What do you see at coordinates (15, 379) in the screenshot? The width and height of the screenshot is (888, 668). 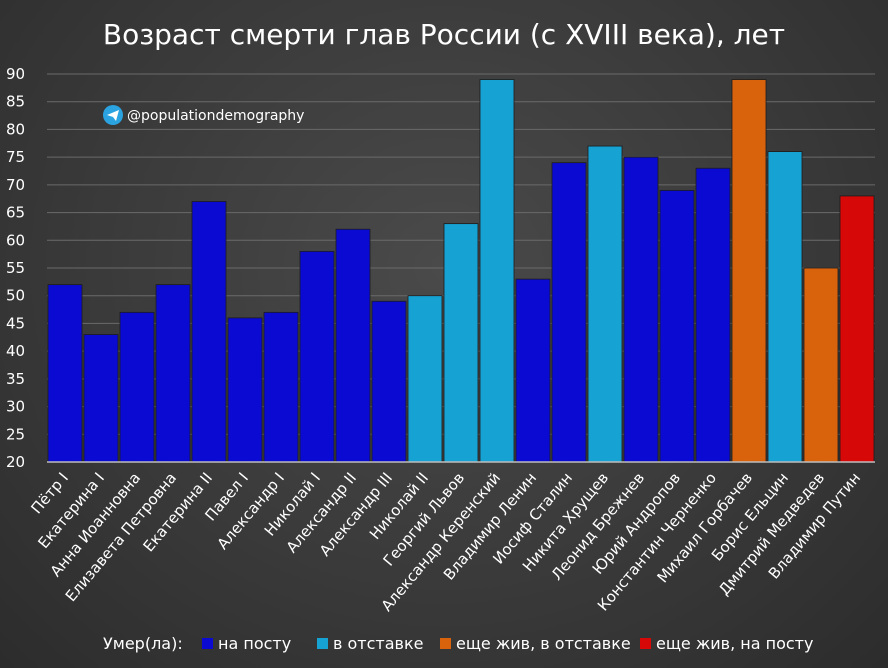 I see `y-tick-label: 35` at bounding box center [15, 379].